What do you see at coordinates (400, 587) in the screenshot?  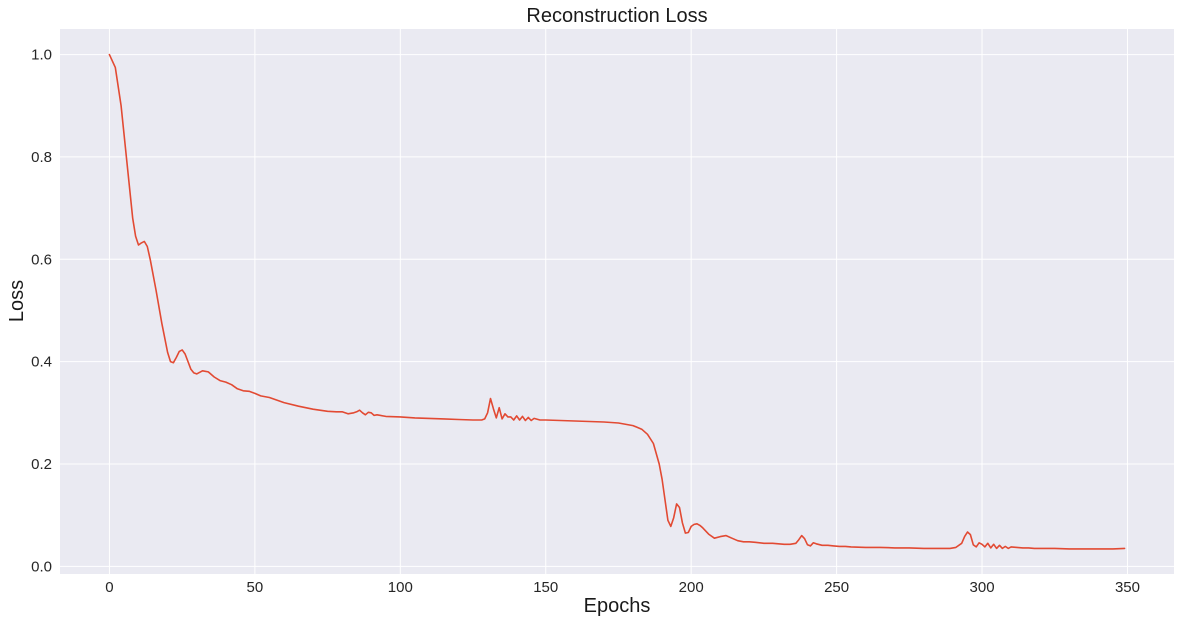 I see `x-tick-label: 100` at bounding box center [400, 587].